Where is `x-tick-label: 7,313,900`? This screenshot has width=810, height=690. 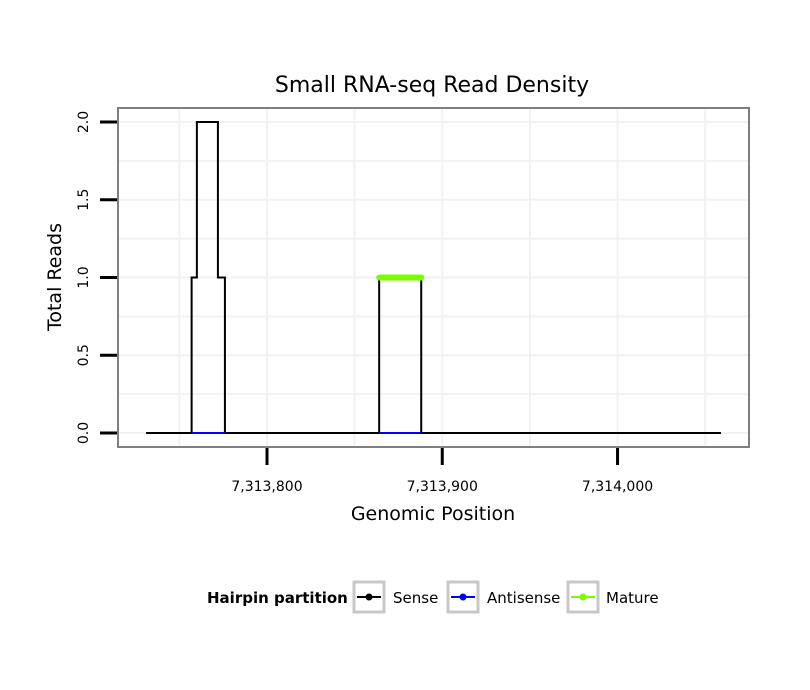
x-tick-label: 7,313,900 is located at coordinates (442, 487).